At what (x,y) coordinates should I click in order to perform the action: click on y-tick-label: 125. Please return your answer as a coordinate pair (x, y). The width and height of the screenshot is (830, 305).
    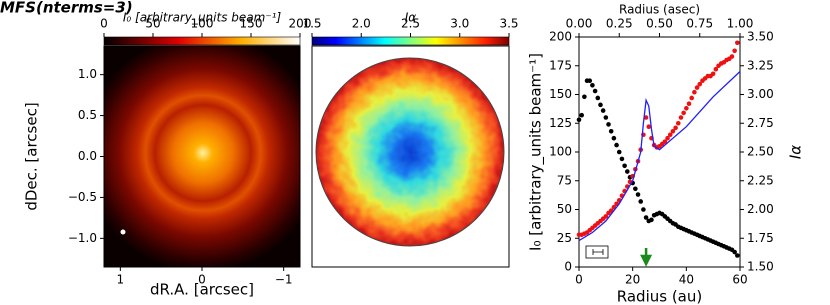
    Looking at the image, I should click on (560, 123).